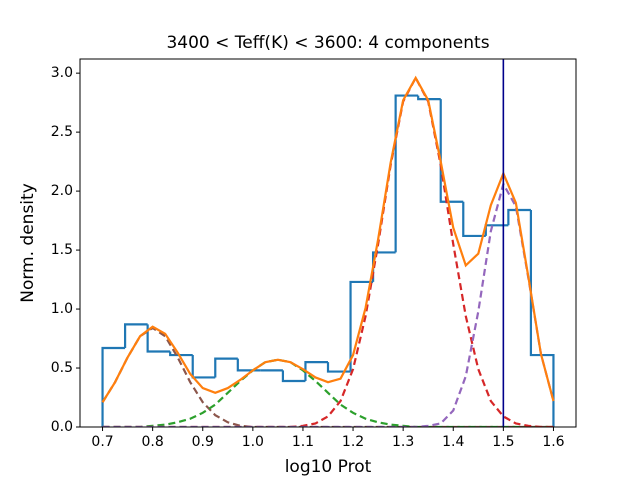 This screenshot has height=480, width=640. Describe the element at coordinates (327, 43) in the screenshot. I see `chart-title: 3400 < Teff(K) < 3600: 4 components` at that location.